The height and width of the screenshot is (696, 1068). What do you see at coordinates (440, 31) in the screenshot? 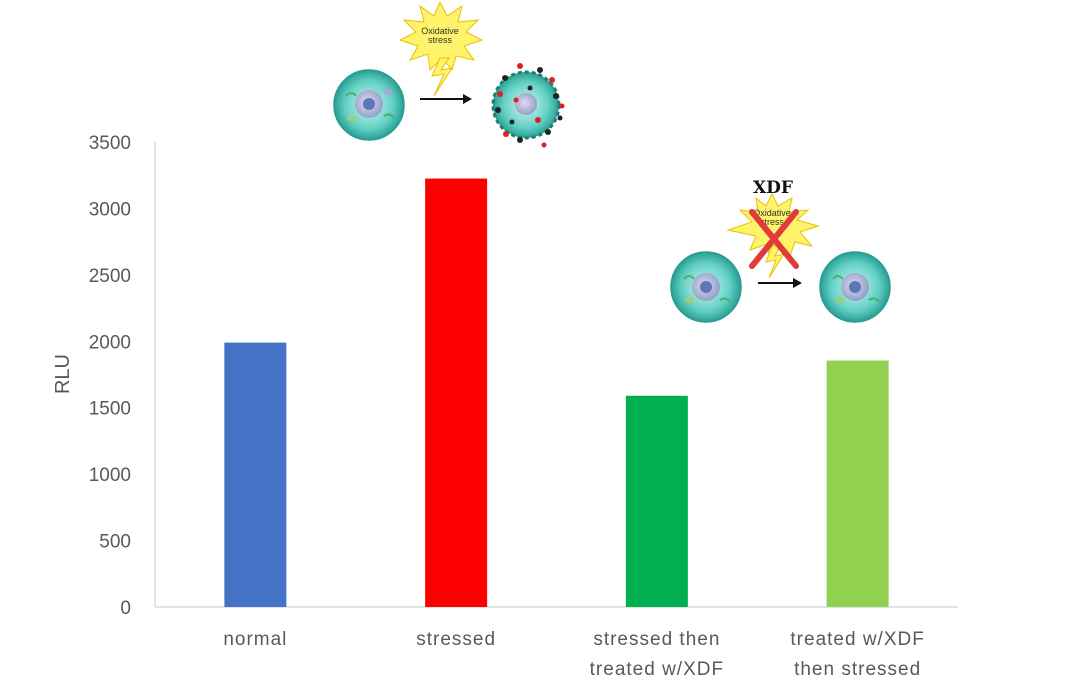
I see `oxidative-stress-label-1: Oxidative` at bounding box center [440, 31].